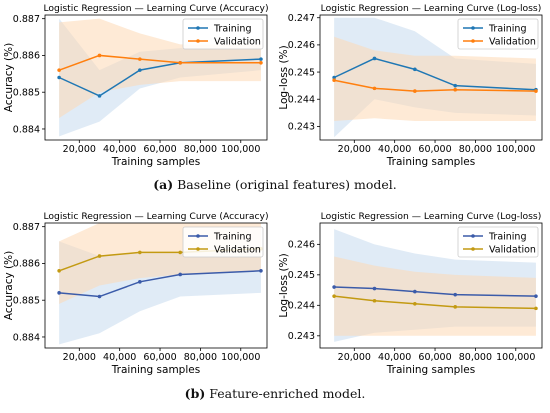 The height and width of the screenshot is (413, 550). Describe the element at coordinates (26, 19) in the screenshot. I see `y-tick-label: 0.887` at that location.